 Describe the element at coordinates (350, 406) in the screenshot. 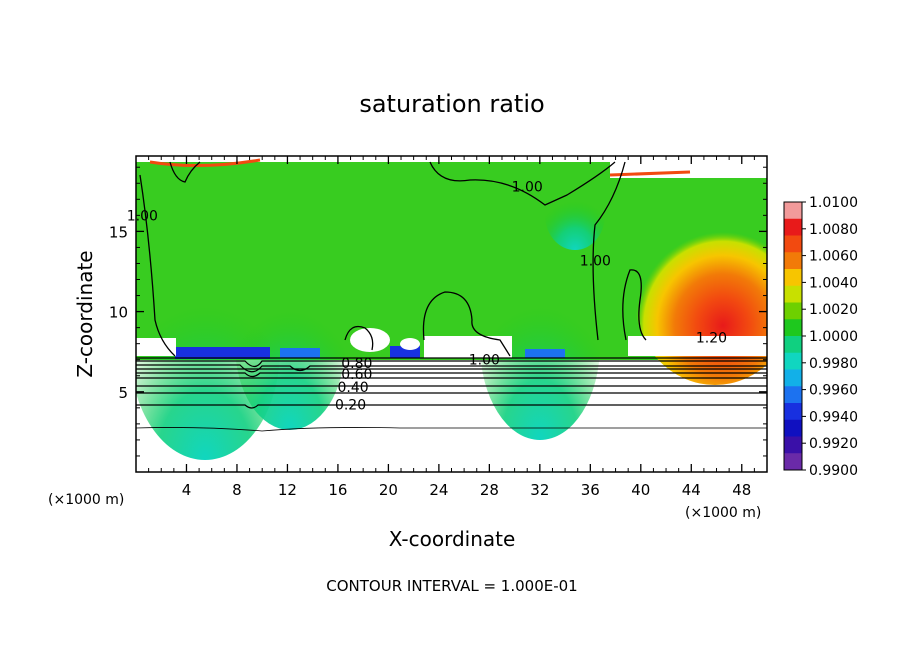

I see `contour-label: 0.20` at that location.